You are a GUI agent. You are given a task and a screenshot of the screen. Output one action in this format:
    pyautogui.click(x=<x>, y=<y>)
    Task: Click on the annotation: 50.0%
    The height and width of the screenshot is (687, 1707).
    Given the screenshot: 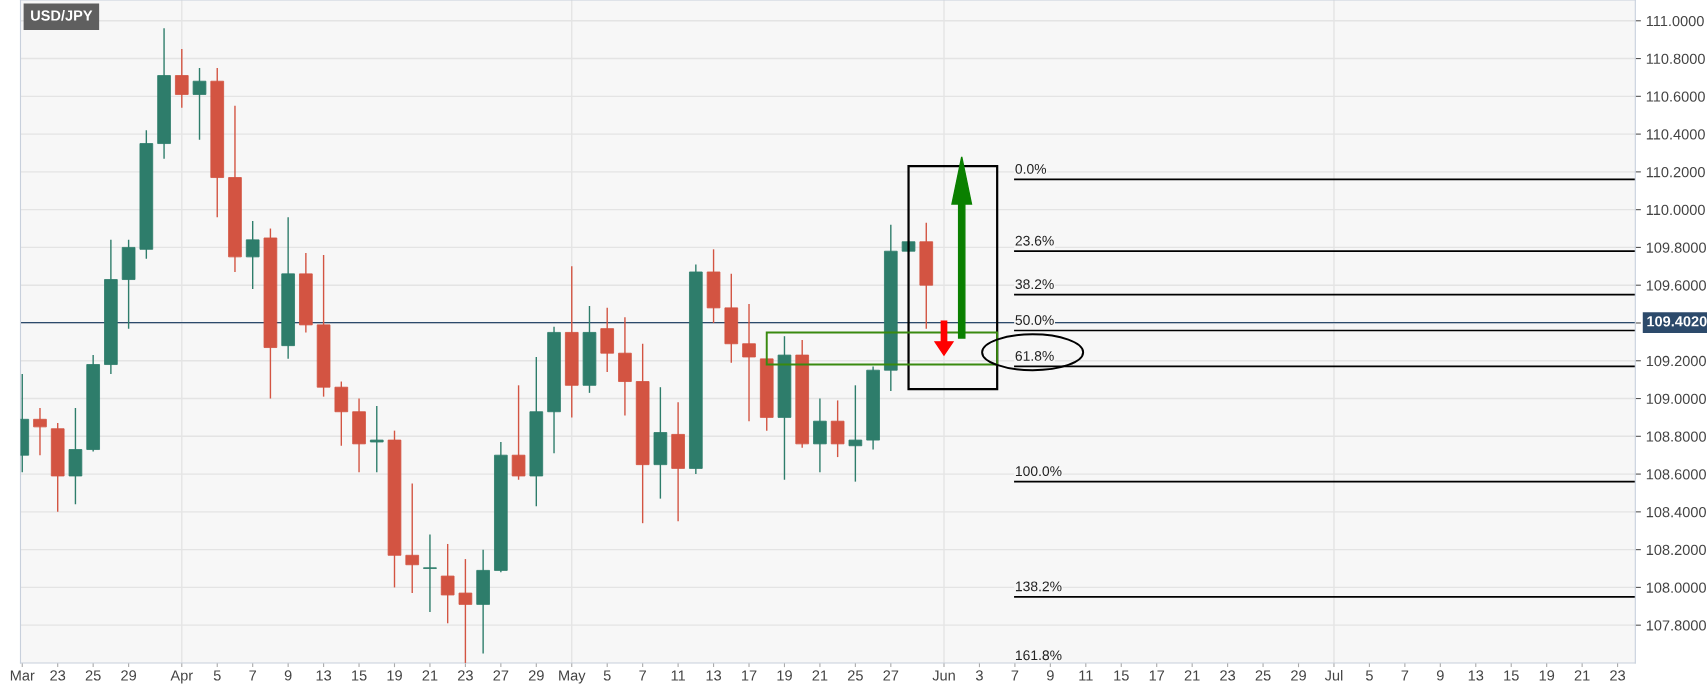 What is the action you would take?
    pyautogui.click(x=1034, y=320)
    